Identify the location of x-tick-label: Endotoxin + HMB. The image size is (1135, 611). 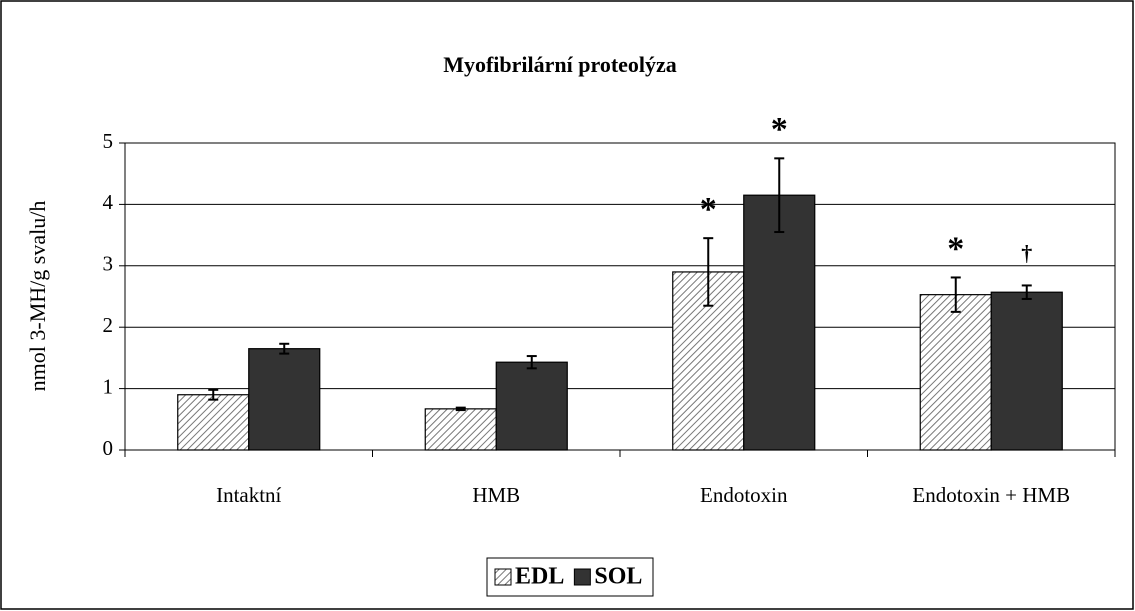
(991, 495).